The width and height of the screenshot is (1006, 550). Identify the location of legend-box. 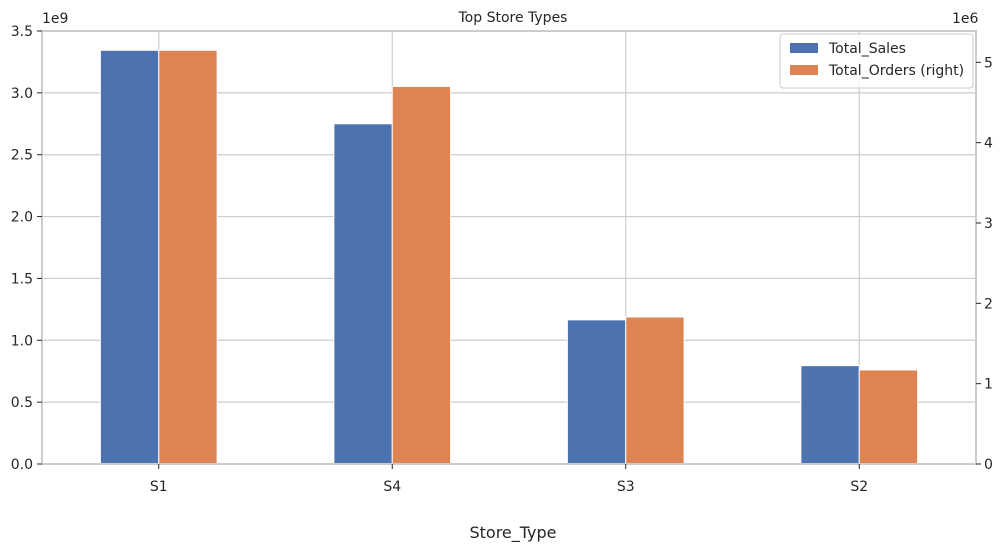
(876, 61).